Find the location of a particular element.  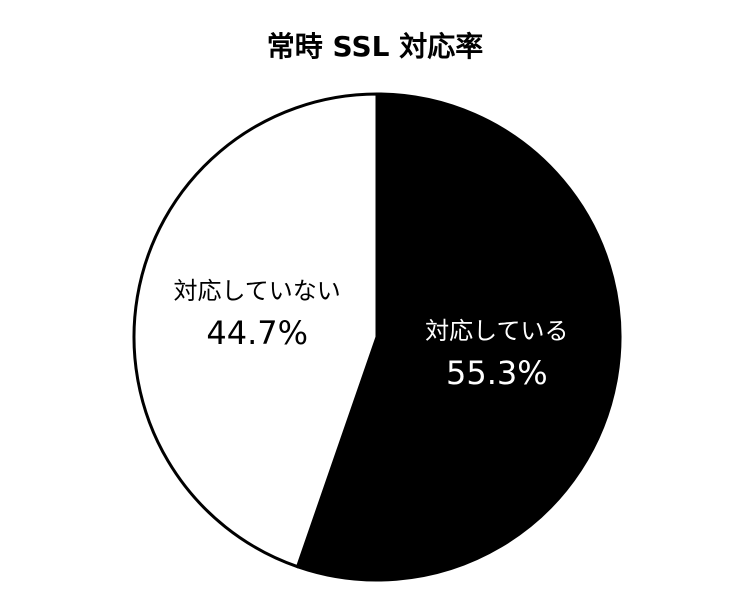

value-label: 55.3% is located at coordinates (497, 373).